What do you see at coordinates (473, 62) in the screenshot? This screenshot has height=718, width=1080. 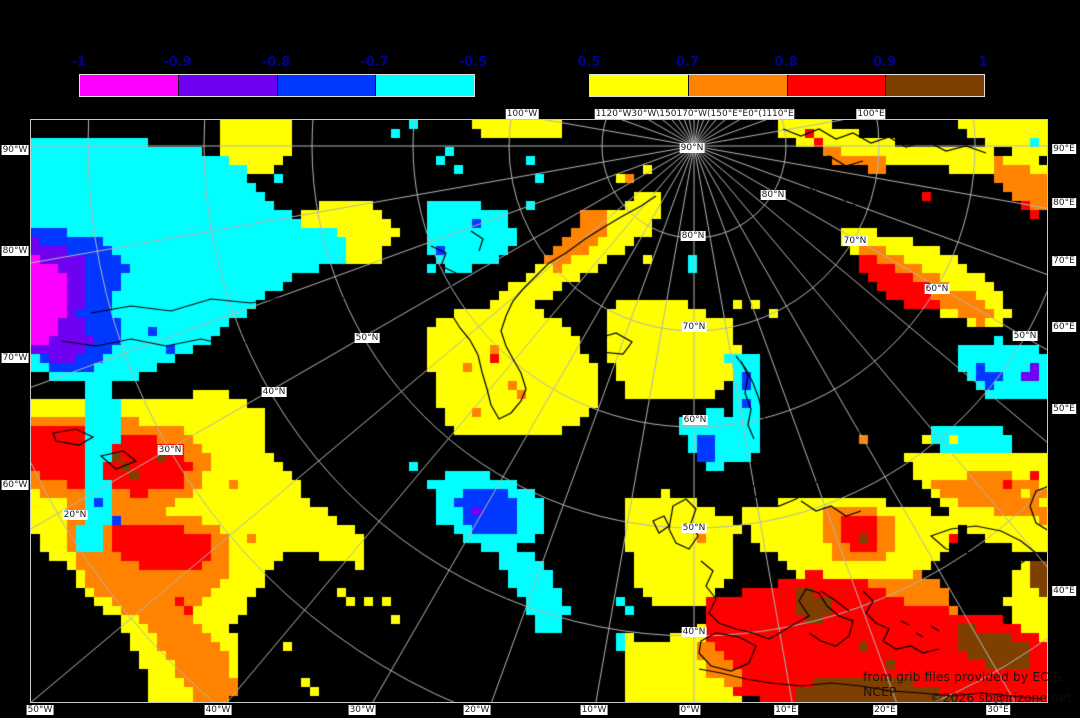 I see `colorbar-tick: -0.5` at bounding box center [473, 62].